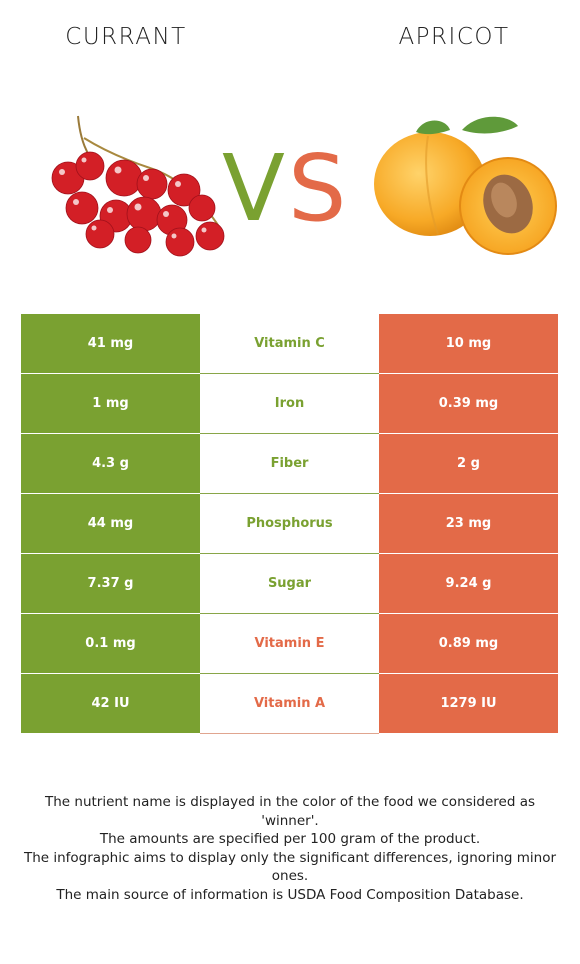 This screenshot has height=964, width=580. What do you see at coordinates (110, 344) in the screenshot?
I see `left-value: 41 mg` at bounding box center [110, 344].